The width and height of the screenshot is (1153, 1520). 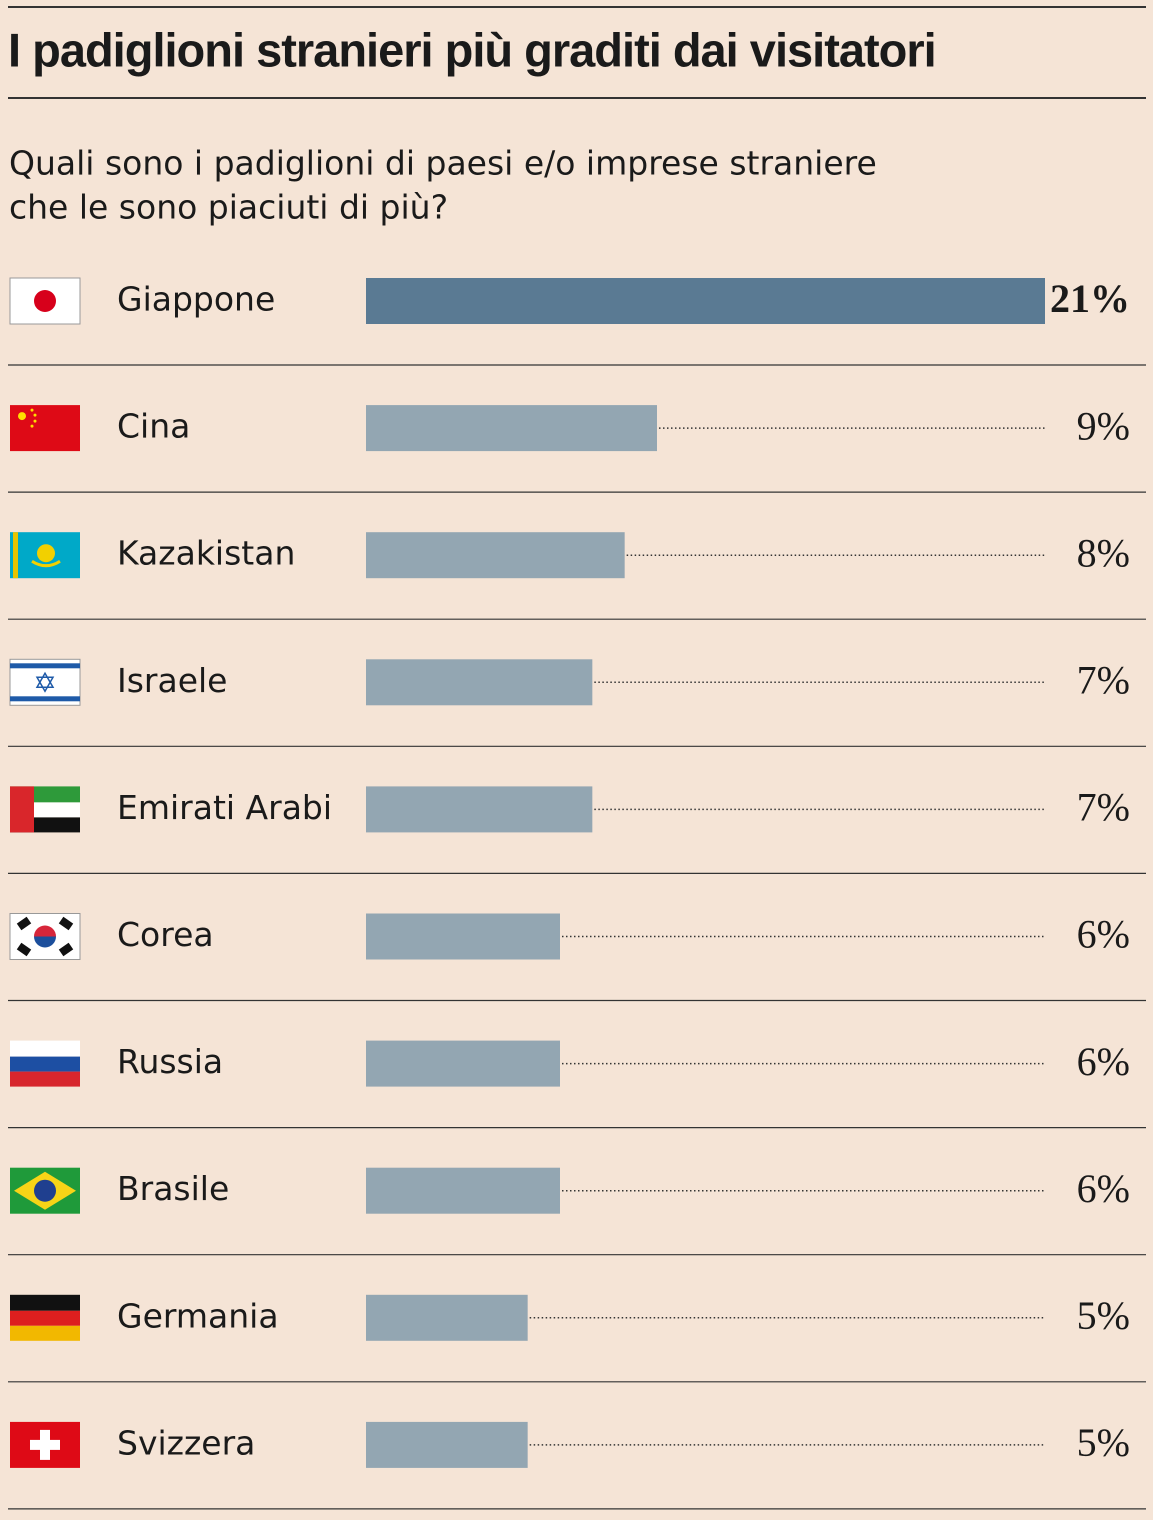 I want to click on flag-globe, so click(x=45, y=1190).